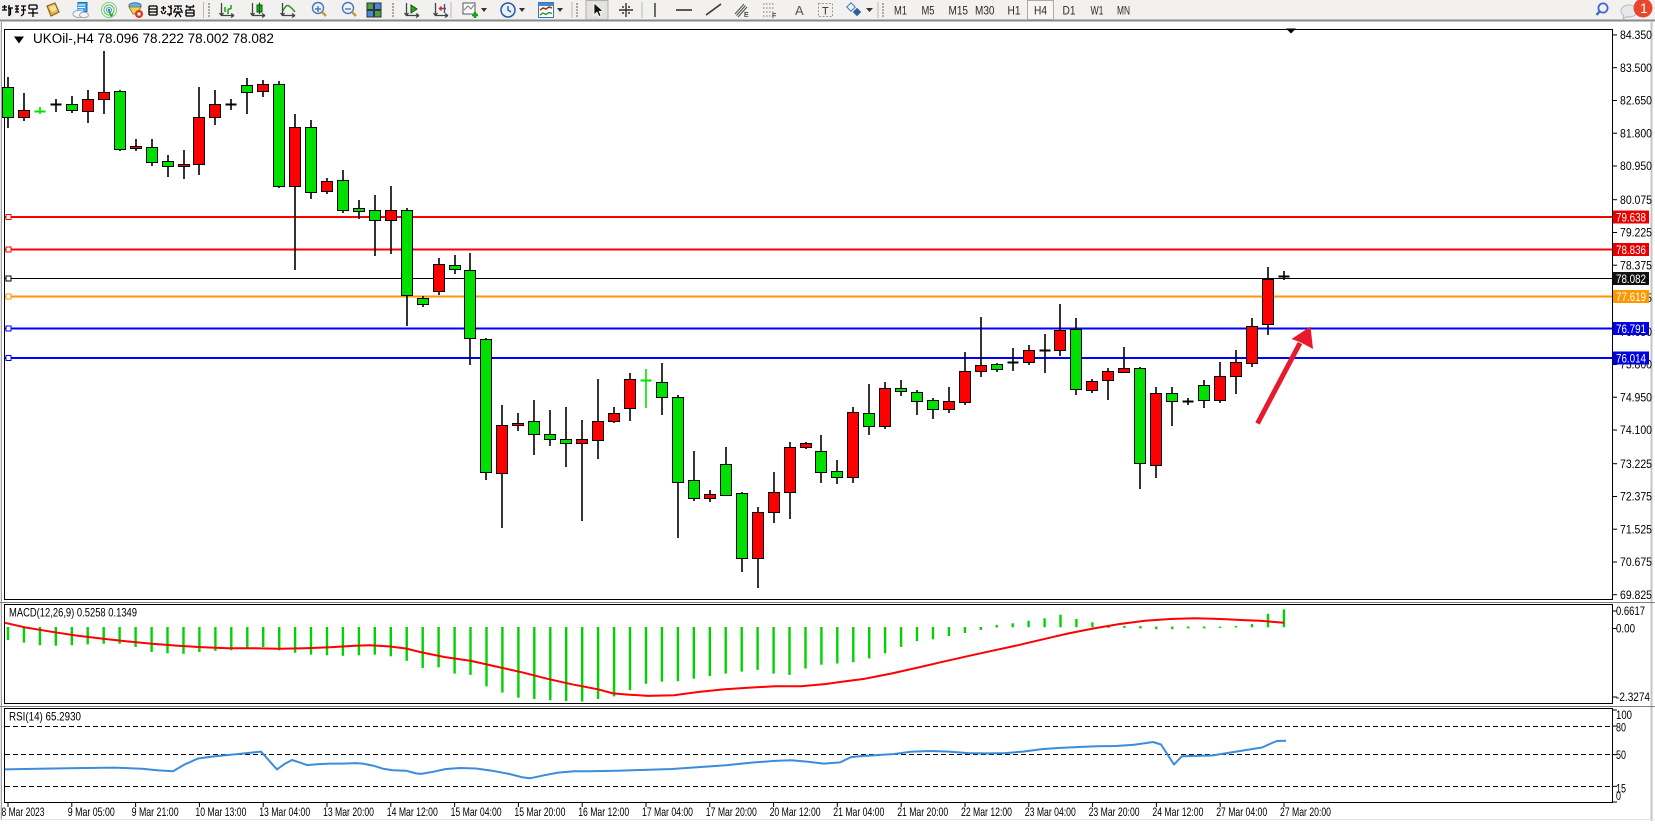 The height and width of the screenshot is (825, 1655). What do you see at coordinates (45, 717) in the screenshot?
I see `svg-text: RSI(14) 65.2930` at bounding box center [45, 717].